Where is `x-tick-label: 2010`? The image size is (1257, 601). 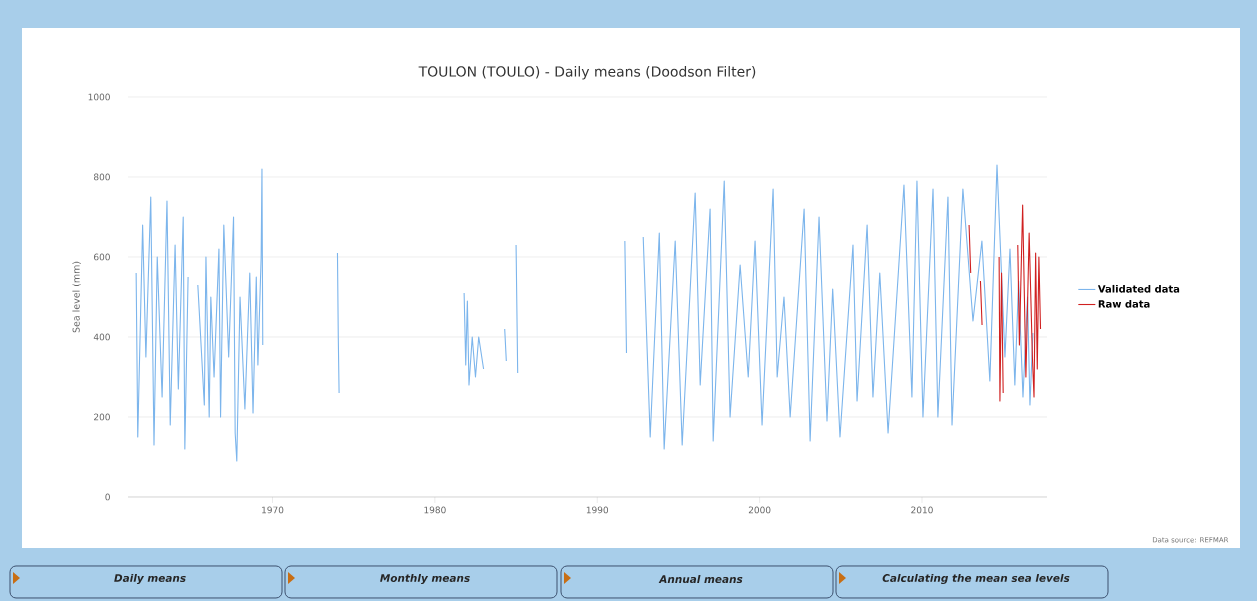
x-tick-label: 2010 is located at coordinates (922, 510).